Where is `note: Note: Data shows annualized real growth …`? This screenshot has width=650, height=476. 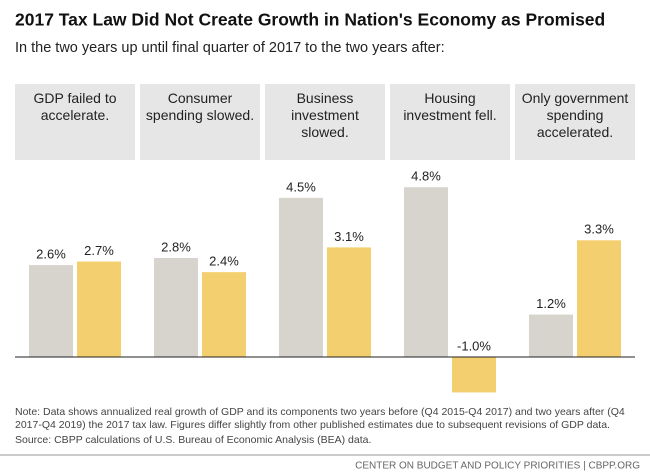 note: Note: Data shows annualized real growth … is located at coordinates (320, 418).